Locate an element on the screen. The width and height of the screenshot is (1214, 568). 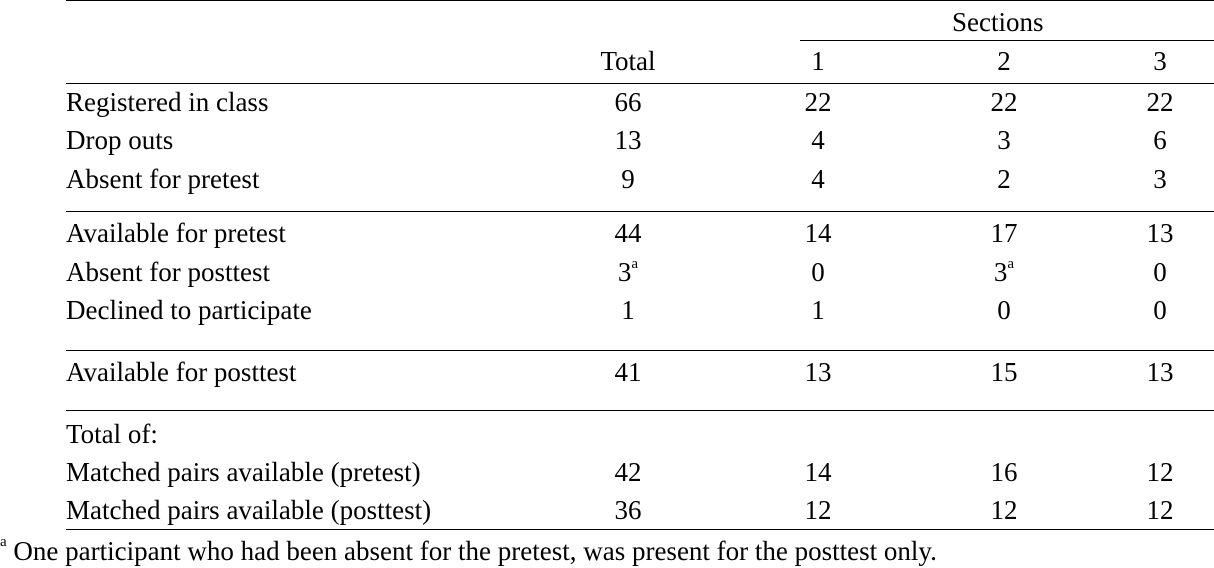
section-2-value: 3 is located at coordinates (1000, 272).